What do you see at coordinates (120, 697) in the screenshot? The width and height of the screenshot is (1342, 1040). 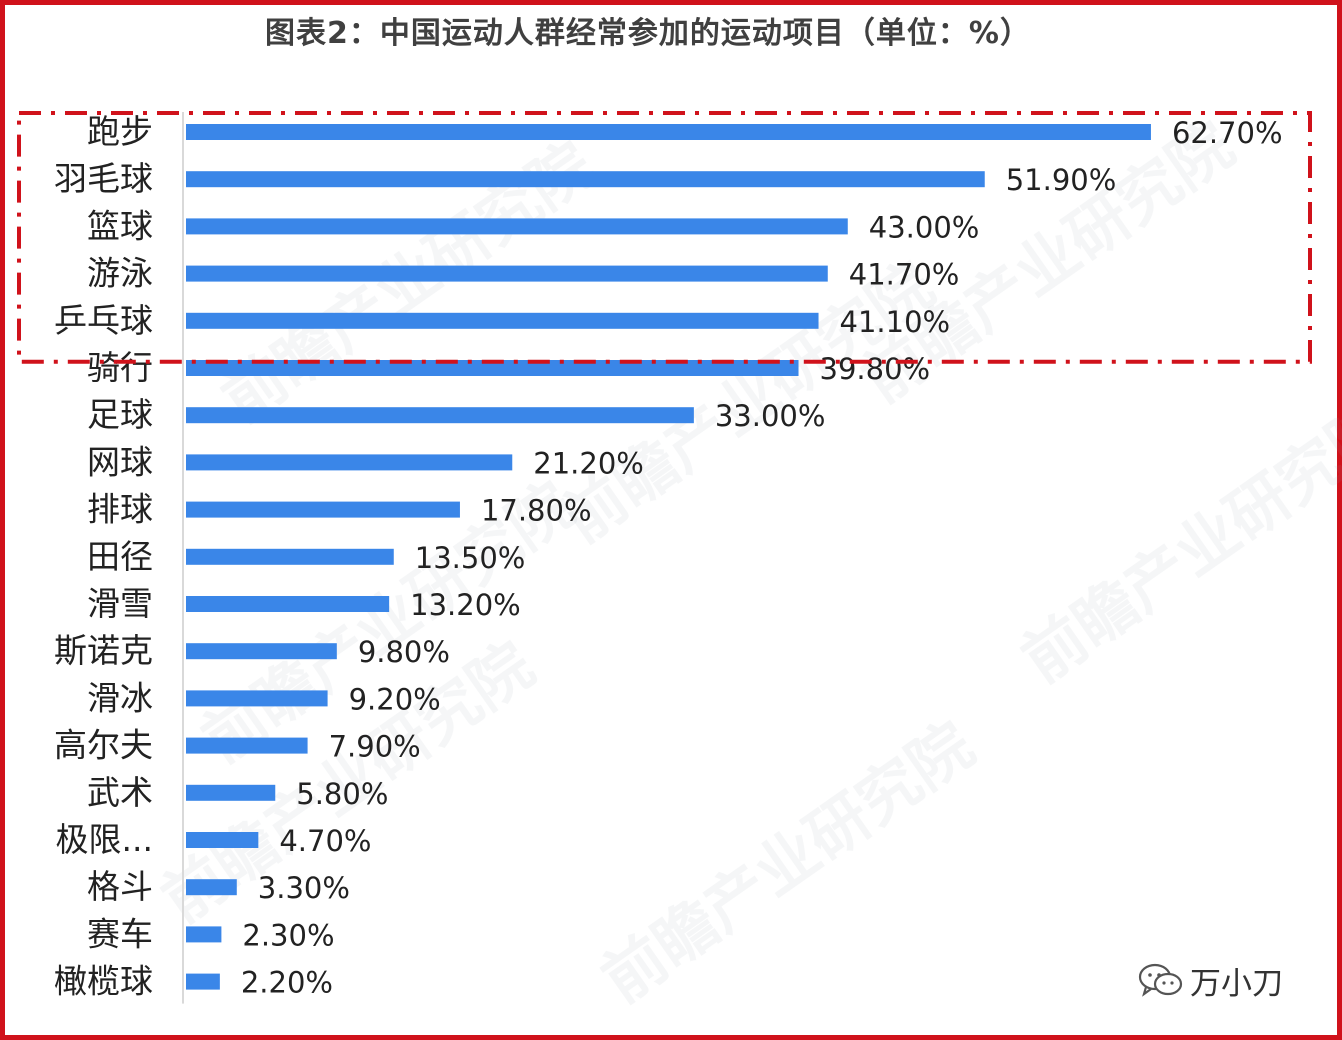 I see `category-label: 滑冰` at bounding box center [120, 697].